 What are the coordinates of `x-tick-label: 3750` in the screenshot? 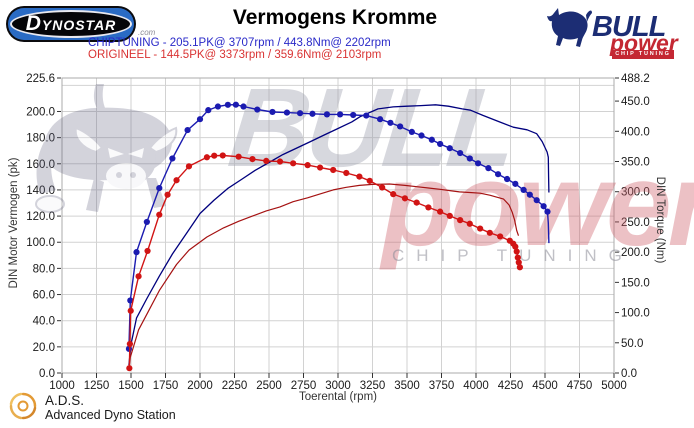 It's located at (442, 386).